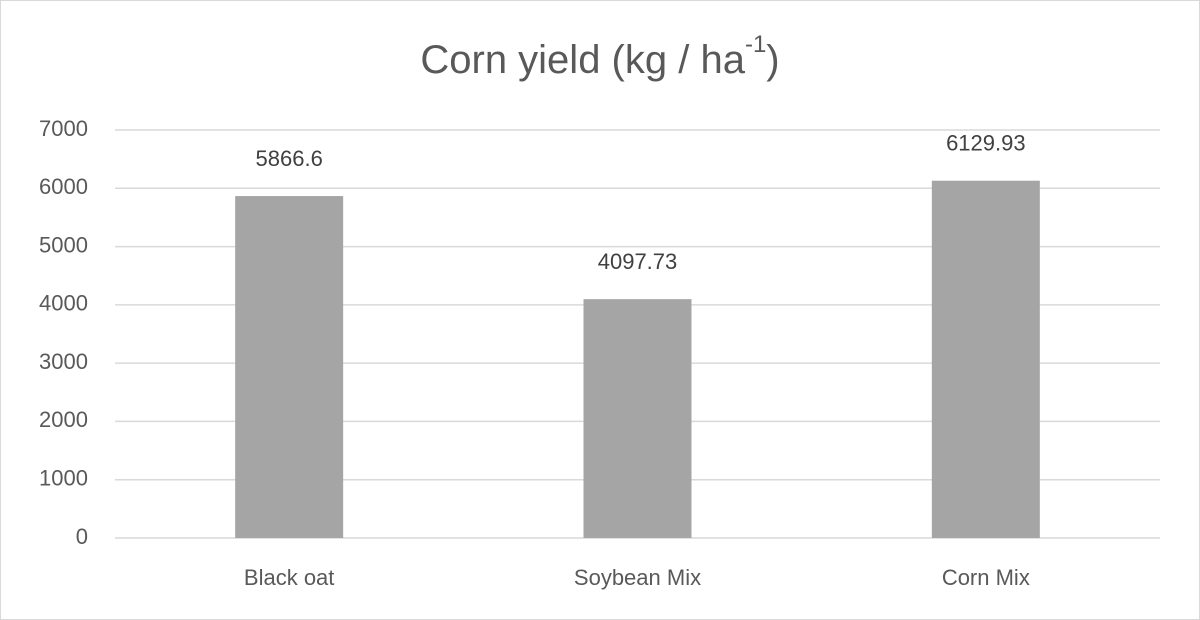 The width and height of the screenshot is (1200, 620). I want to click on y-tick-label: 7000, so click(63, 128).